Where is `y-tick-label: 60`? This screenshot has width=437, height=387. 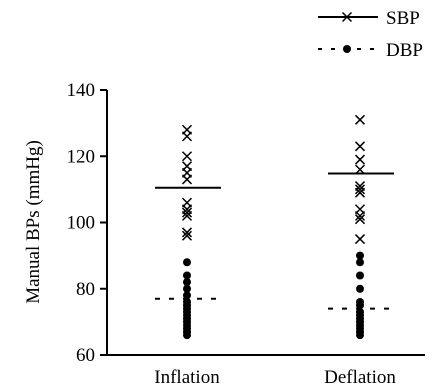 y-tick-label: 60 is located at coordinates (85, 355).